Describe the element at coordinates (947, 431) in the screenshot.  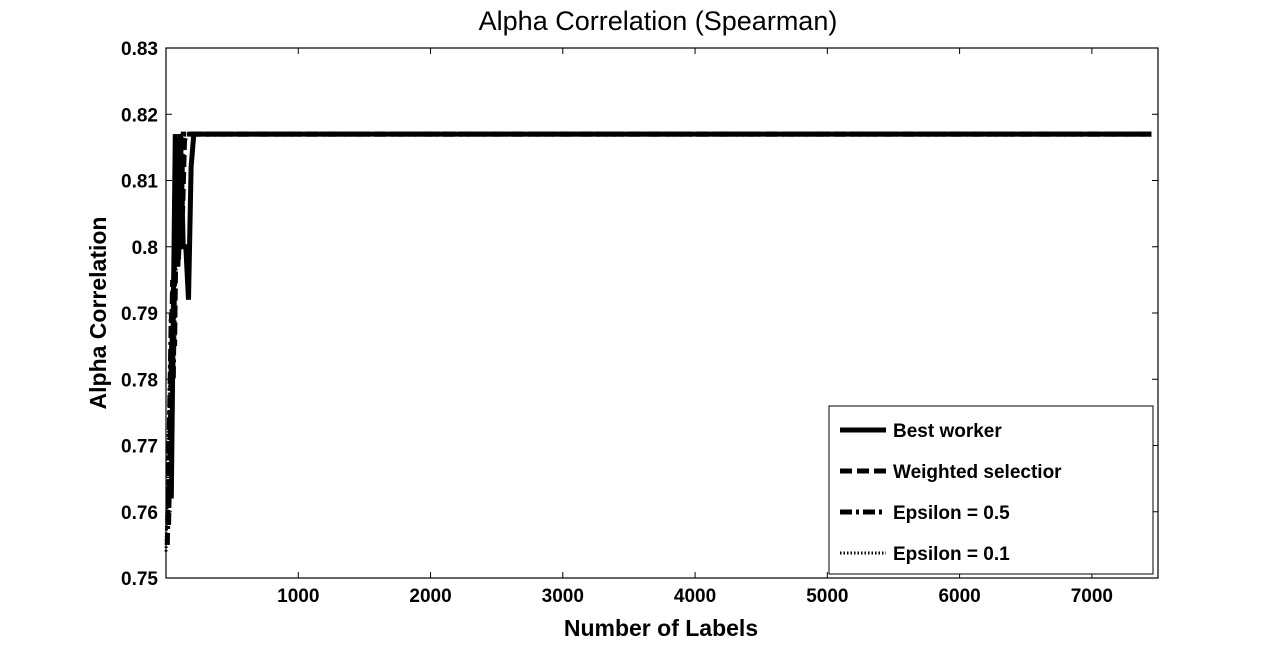
I see `legend-label: Best worker` at that location.